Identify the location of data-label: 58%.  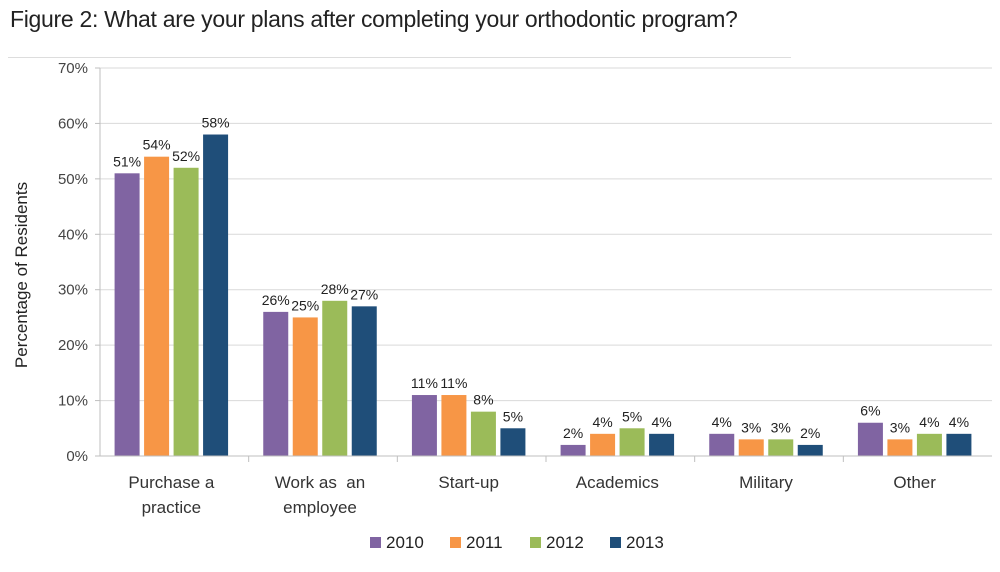
(216, 123).